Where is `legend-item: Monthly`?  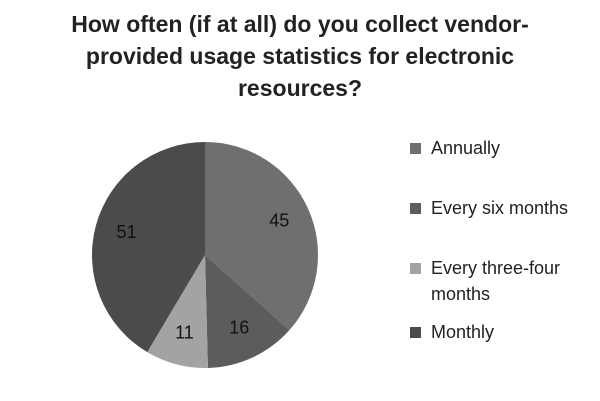
legend-item: Monthly is located at coordinates (452, 332).